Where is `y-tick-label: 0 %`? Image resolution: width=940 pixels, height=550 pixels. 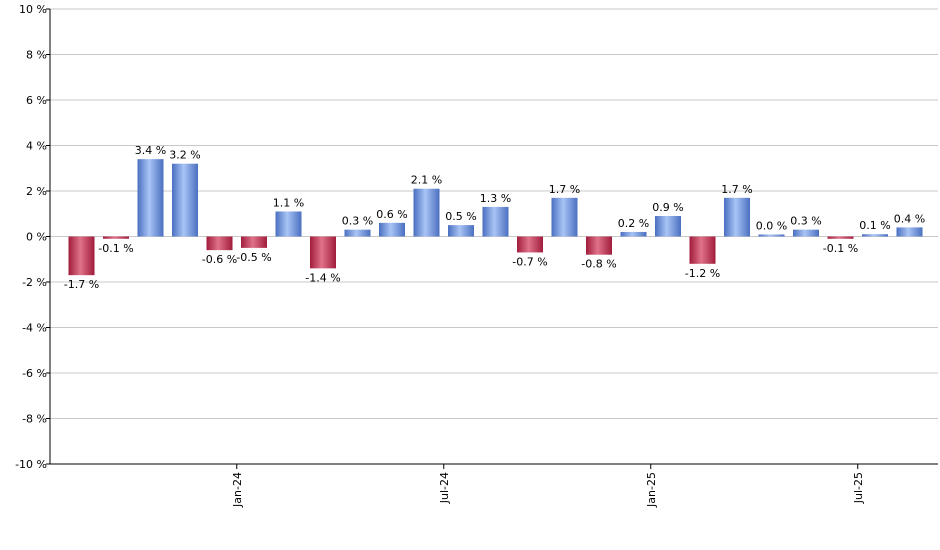 y-tick-label: 0 % is located at coordinates (36, 237).